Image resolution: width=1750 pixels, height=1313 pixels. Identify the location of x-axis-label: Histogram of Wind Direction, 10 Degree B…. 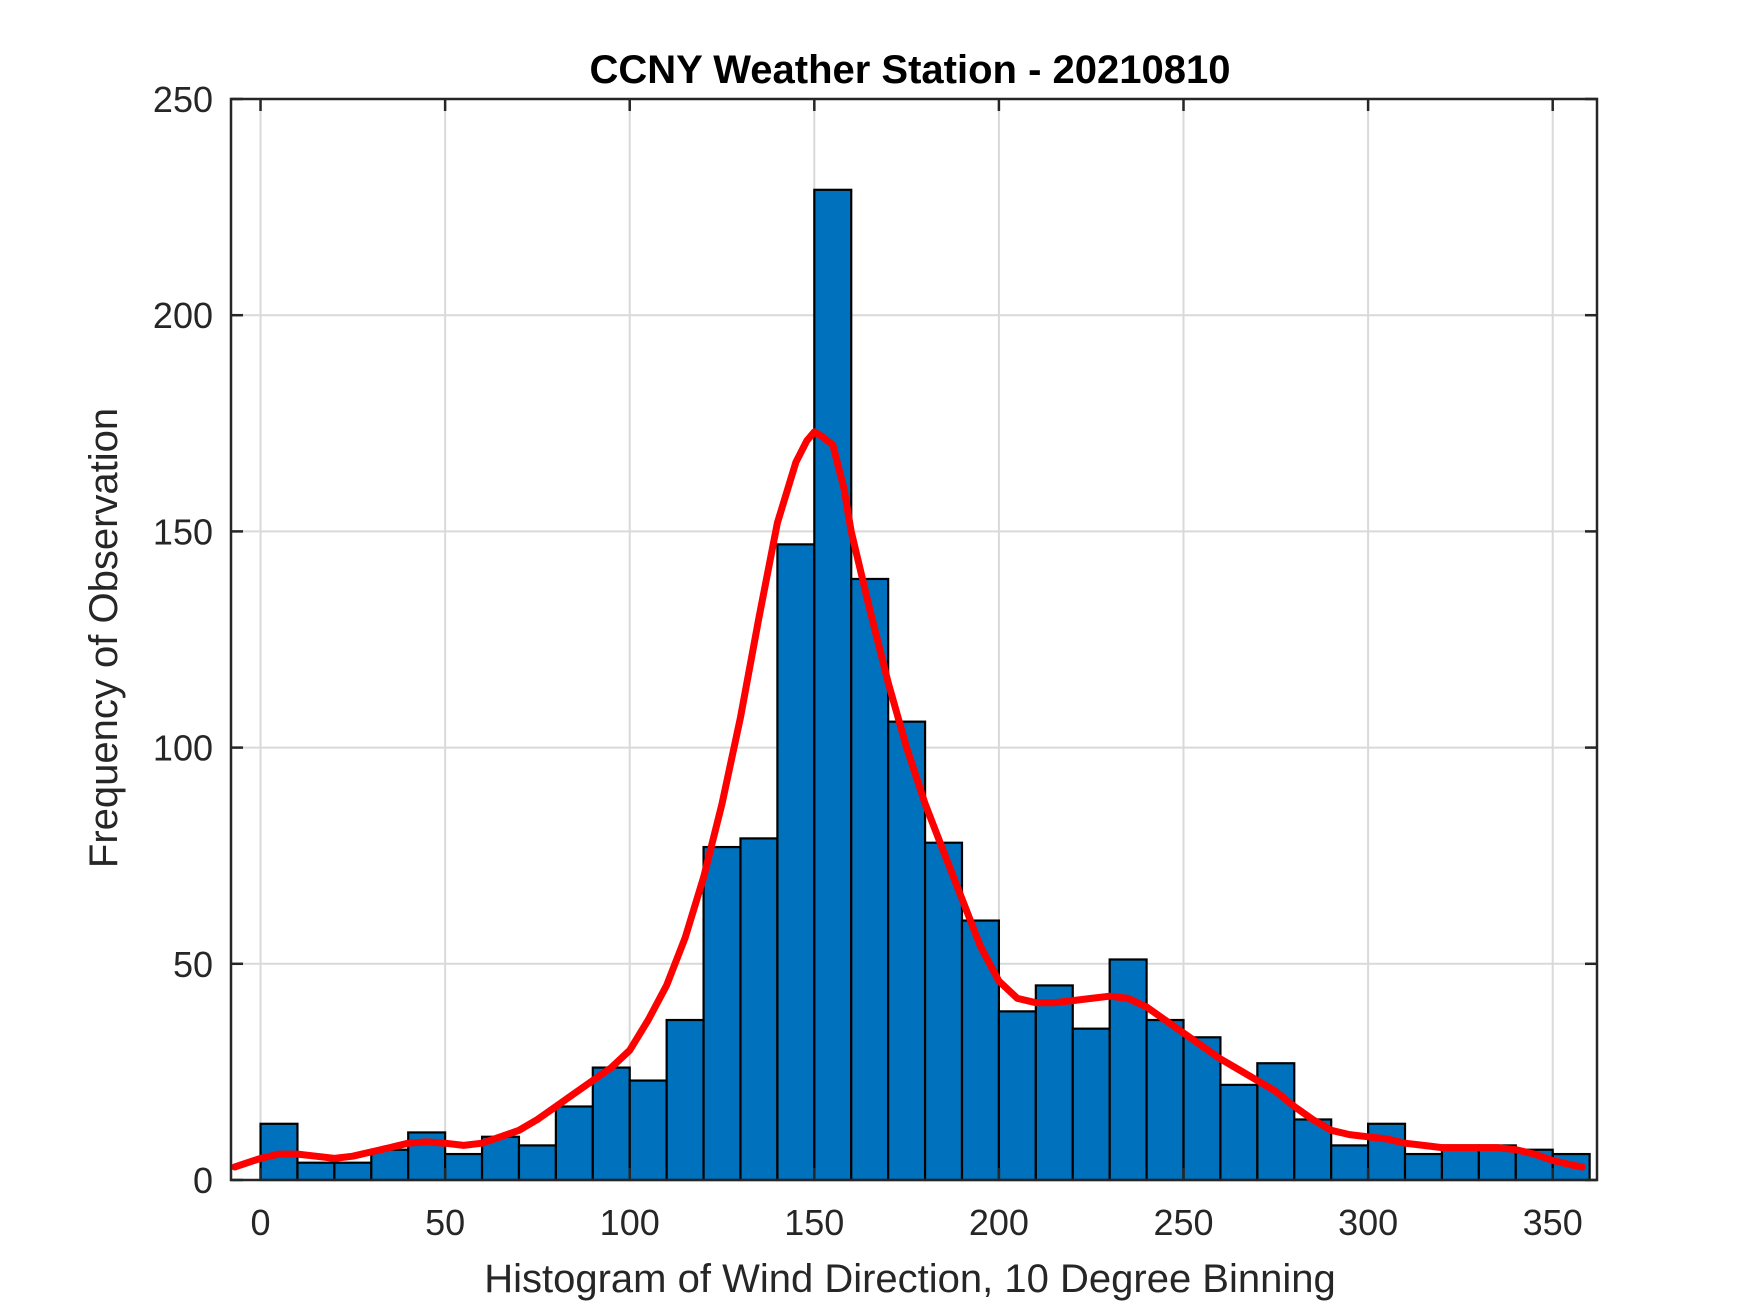
(910, 1279).